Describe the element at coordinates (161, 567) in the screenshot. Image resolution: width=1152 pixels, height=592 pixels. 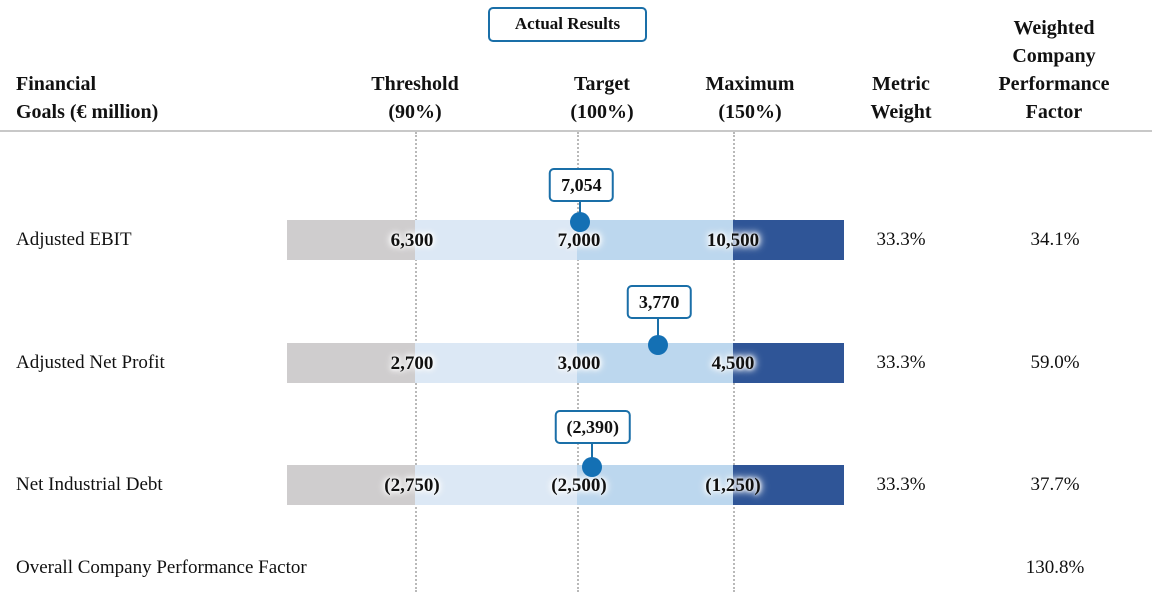
I see `overall-performance-label: Overall Company Performance Factor` at that location.